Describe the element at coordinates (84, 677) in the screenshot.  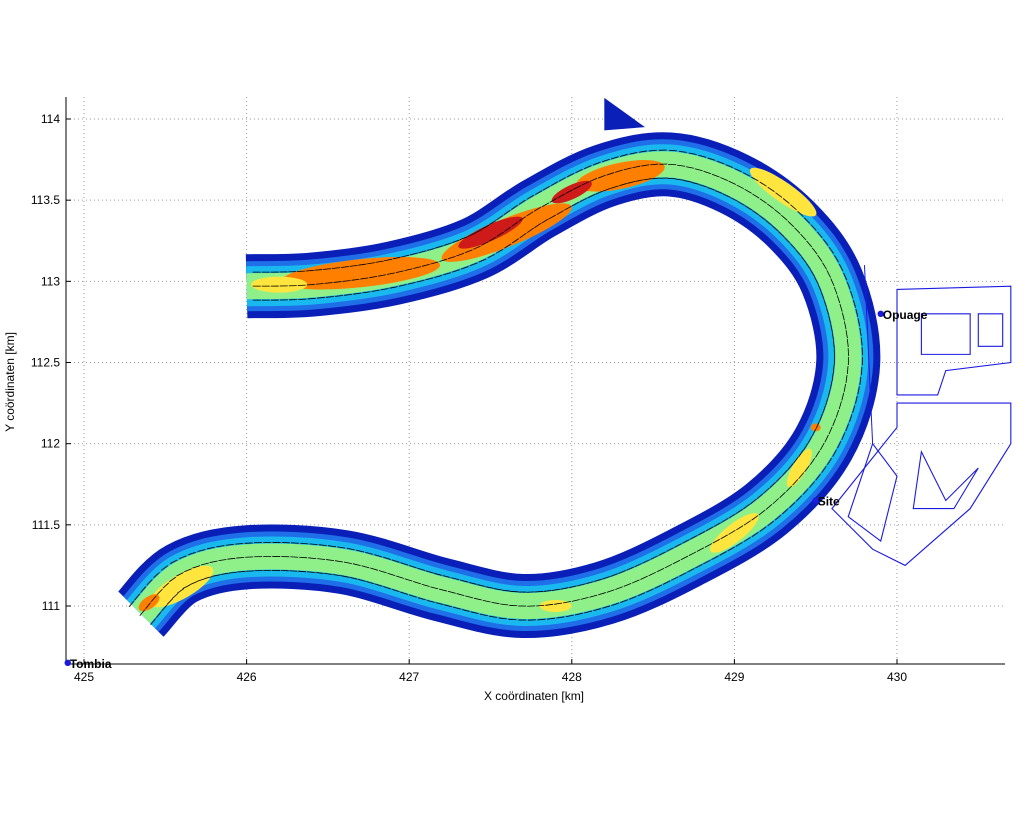
I see `x-tick-label: 425` at that location.